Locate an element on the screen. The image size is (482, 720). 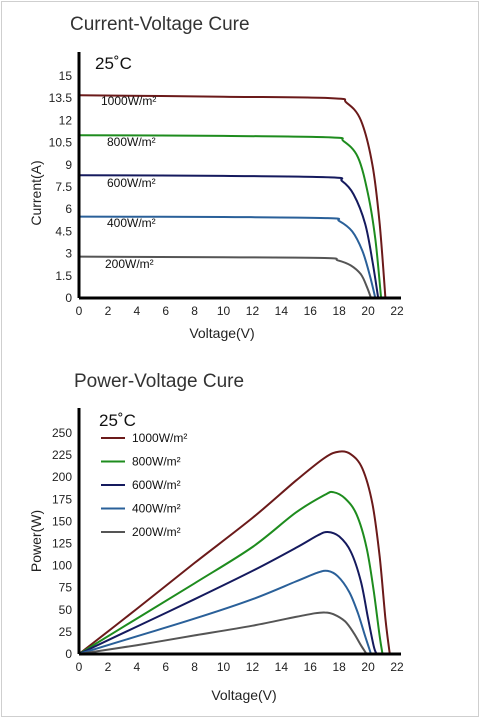
iv-curve-label: 400W/m² is located at coordinates (131, 223).